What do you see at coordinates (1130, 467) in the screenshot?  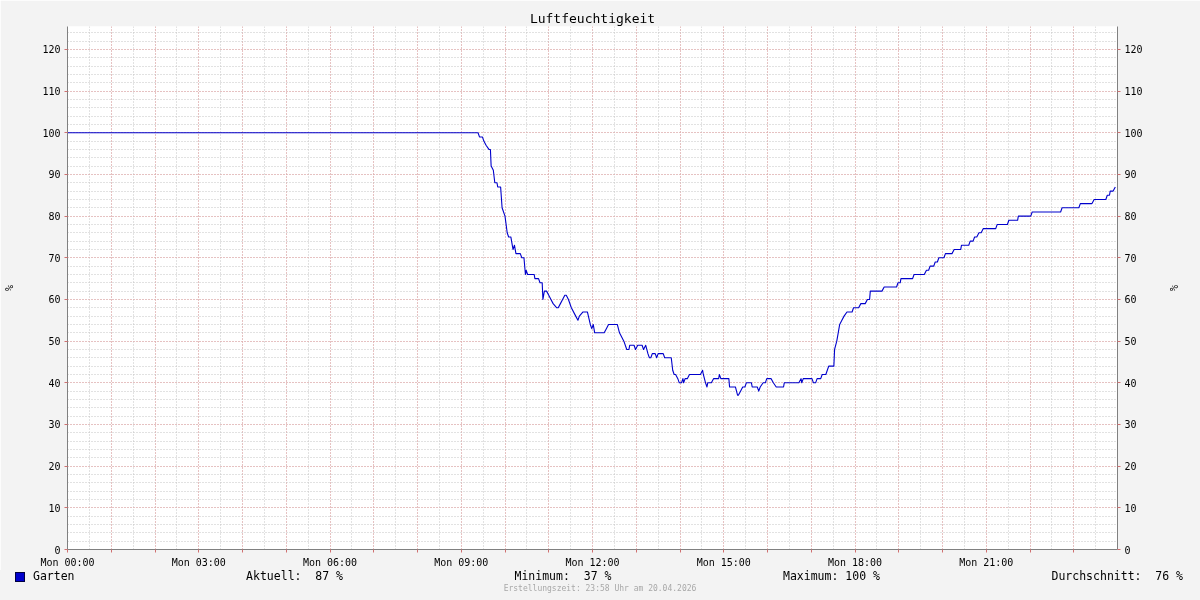 I see `y2-tick-label: 20` at bounding box center [1130, 467].